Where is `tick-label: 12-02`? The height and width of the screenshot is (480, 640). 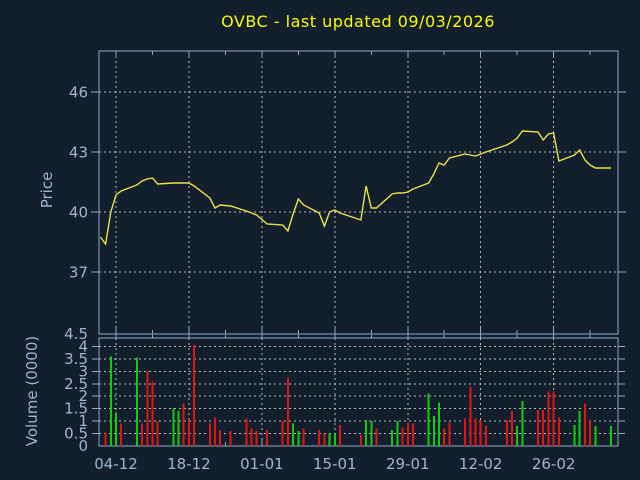
tick-label: 12-02 is located at coordinates (481, 464).